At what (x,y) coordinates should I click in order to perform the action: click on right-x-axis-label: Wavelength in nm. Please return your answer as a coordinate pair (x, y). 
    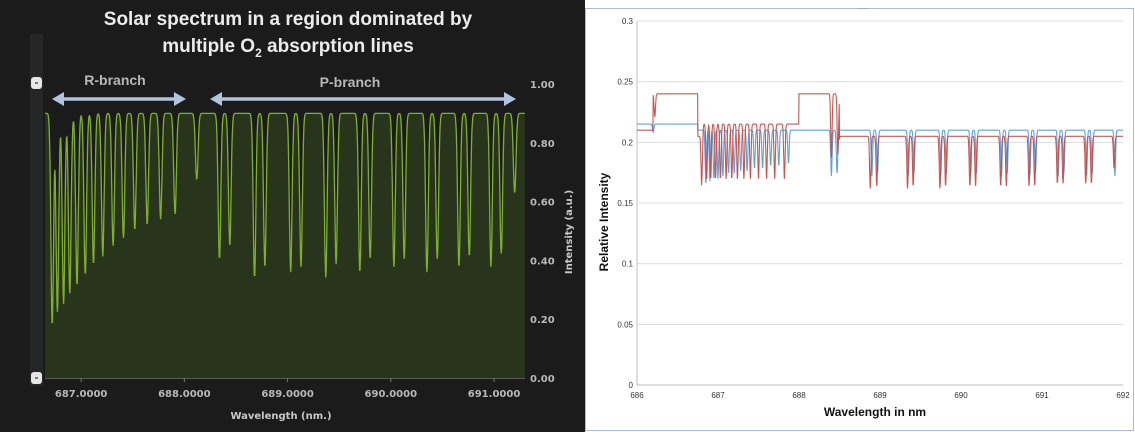
    Looking at the image, I should click on (875, 412).